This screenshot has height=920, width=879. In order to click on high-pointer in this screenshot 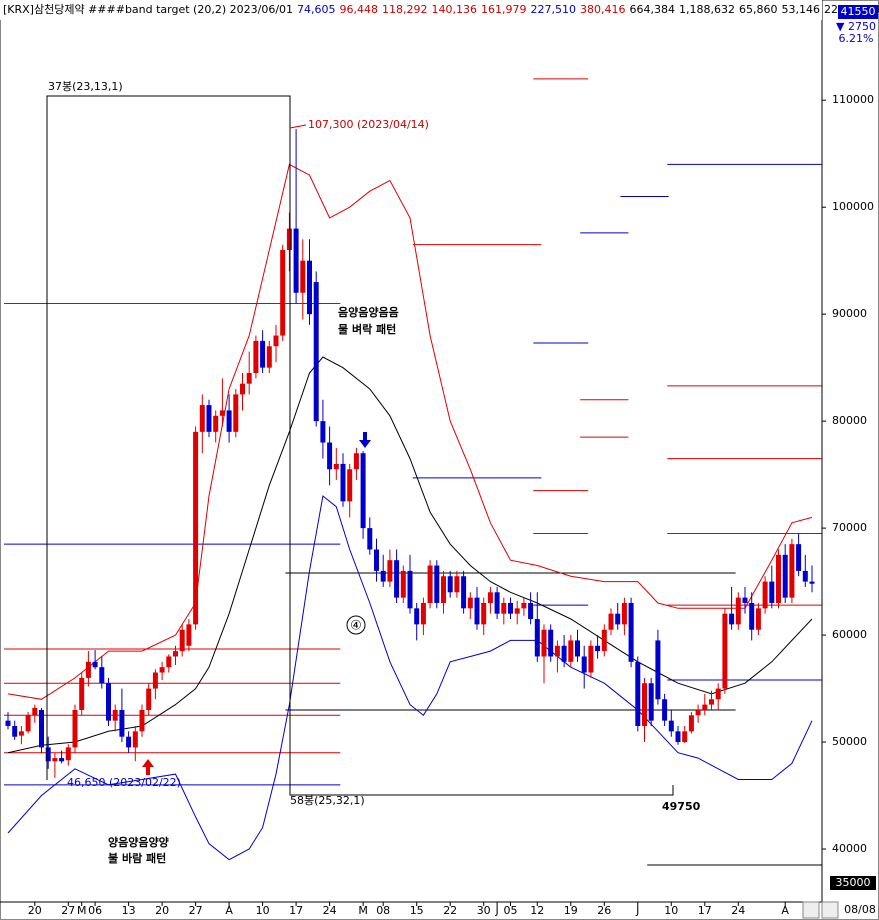, I will do `click(298, 126)`.